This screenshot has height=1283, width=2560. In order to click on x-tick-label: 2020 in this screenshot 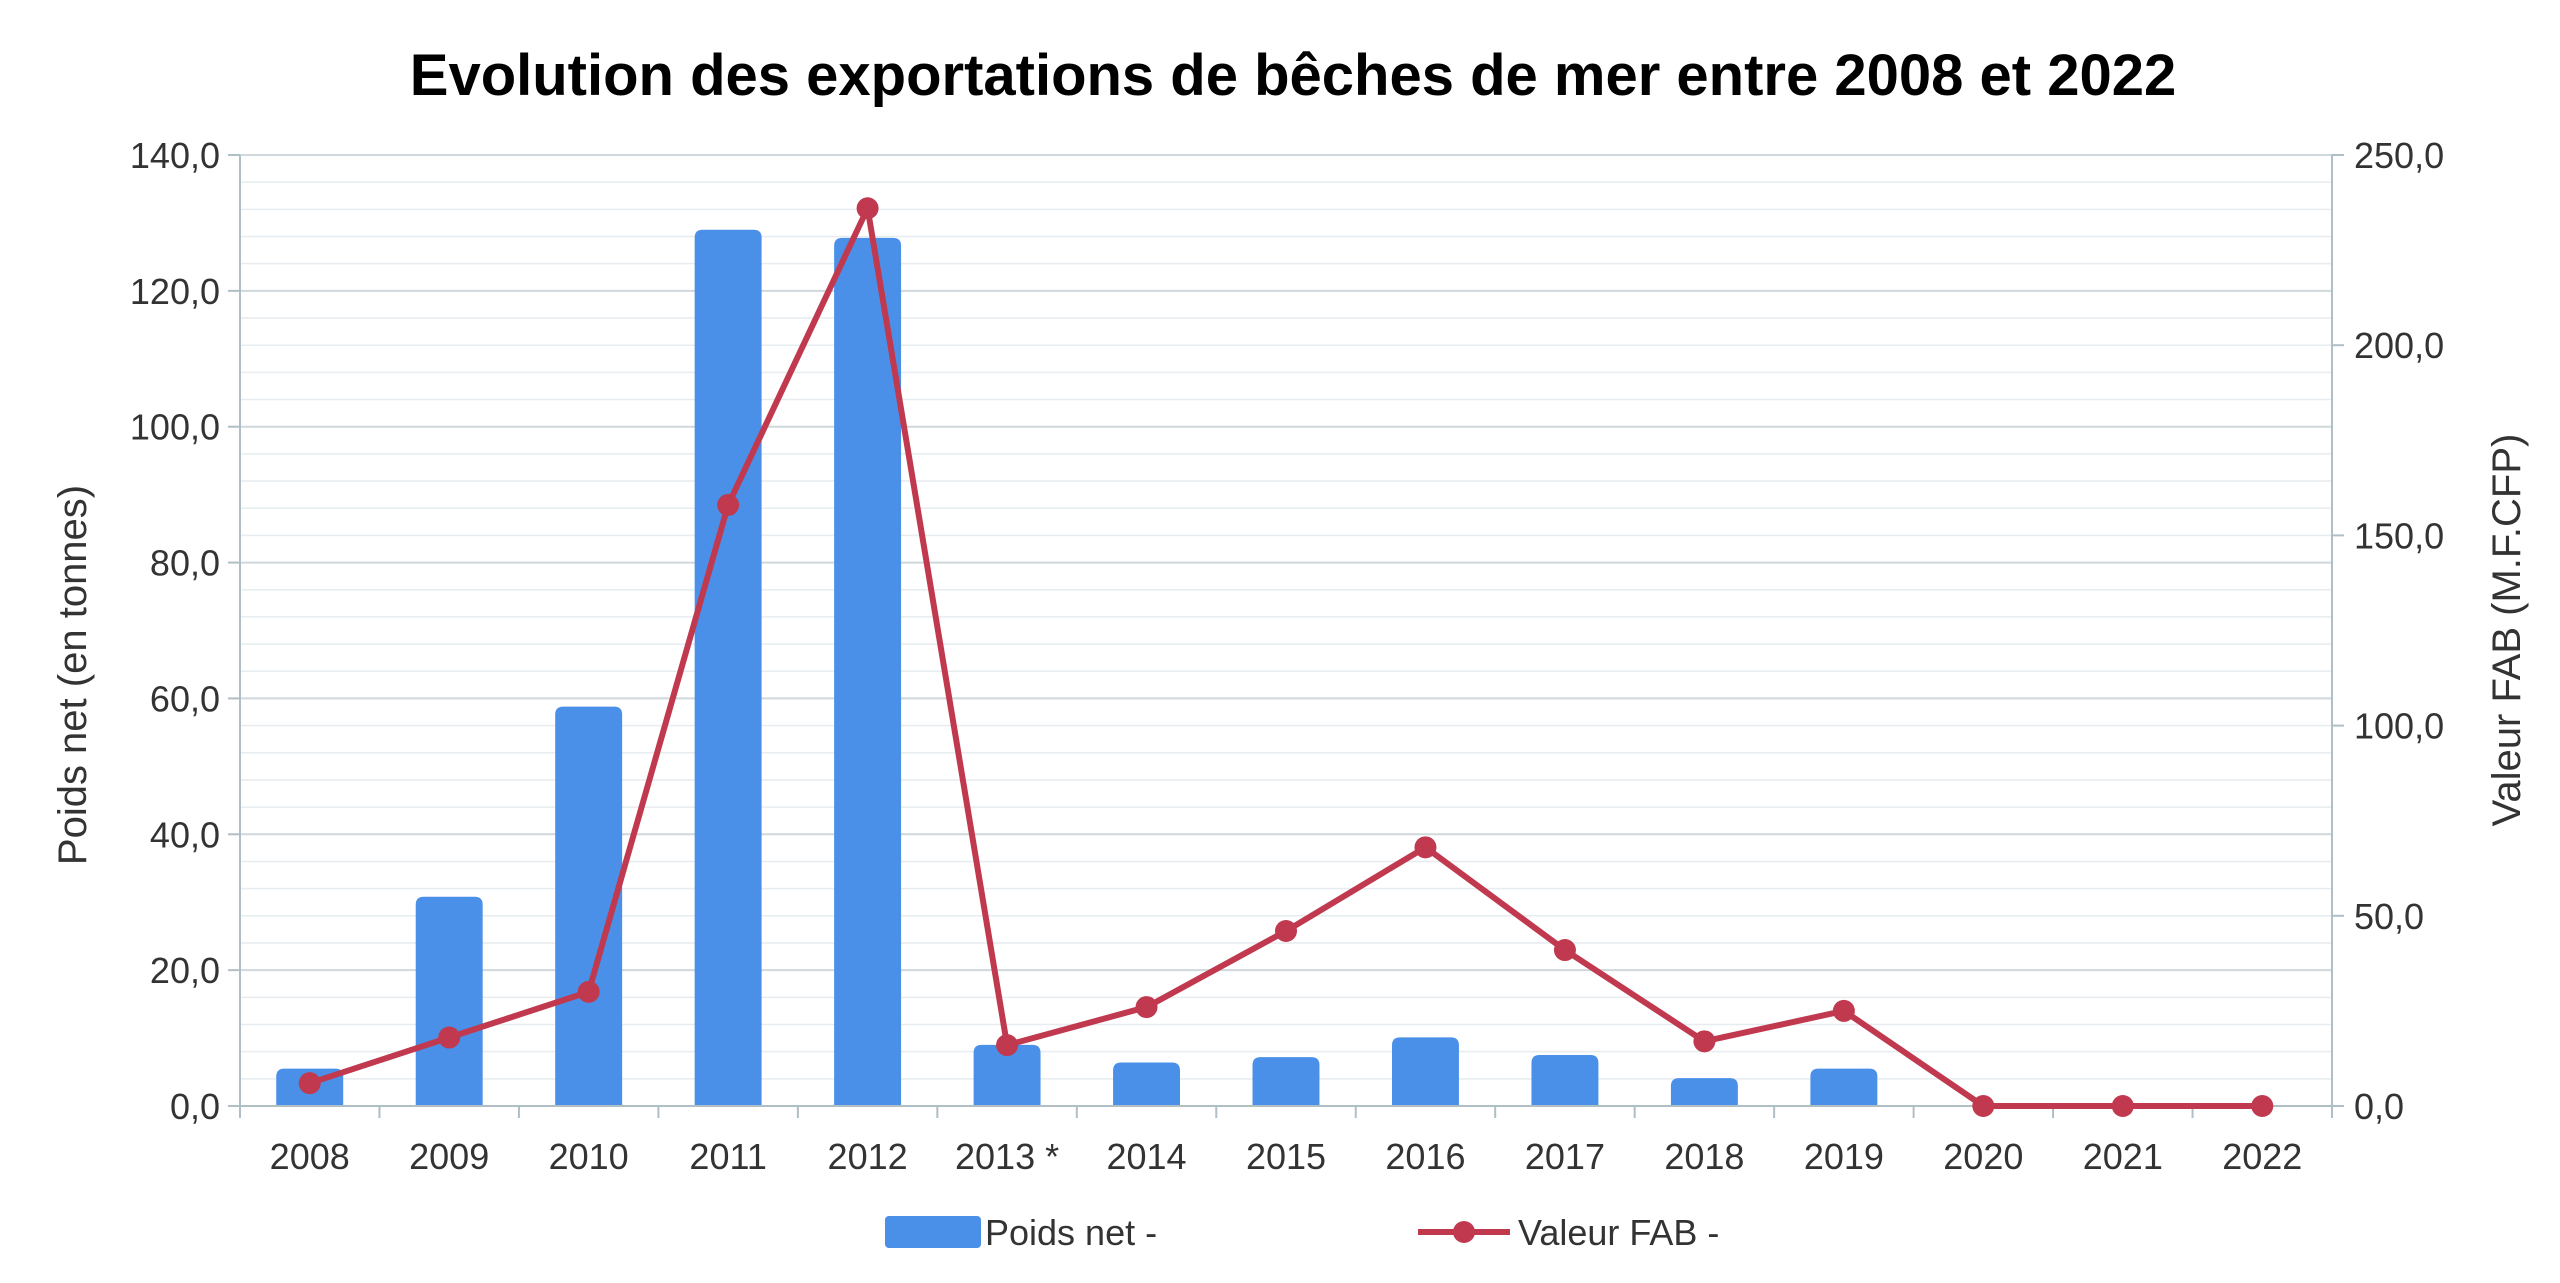, I will do `click(1983, 1156)`.